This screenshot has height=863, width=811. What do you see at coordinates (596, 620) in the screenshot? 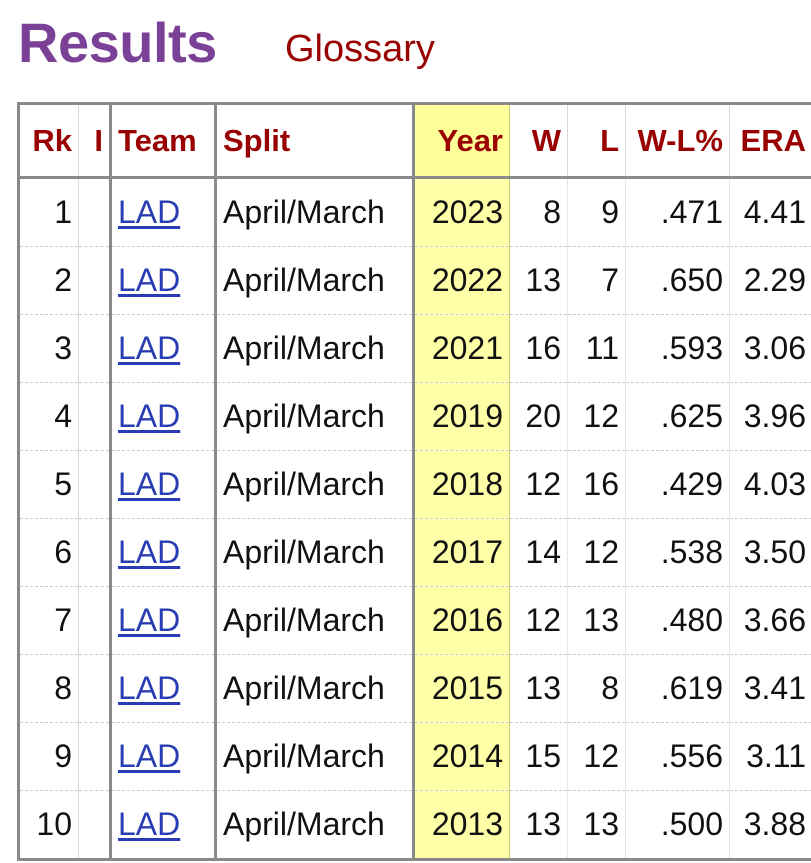
I see `cell-l: 13` at bounding box center [596, 620].